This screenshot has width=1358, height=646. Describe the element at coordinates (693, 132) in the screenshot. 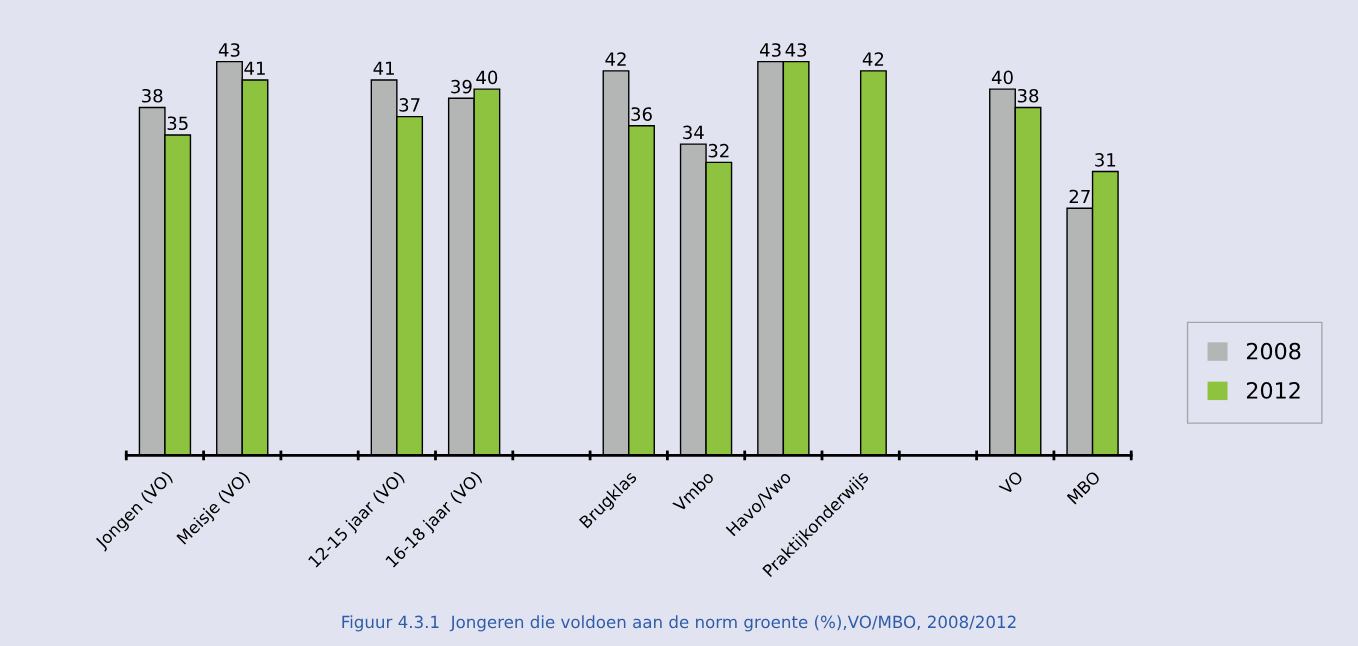

I see `data-label: 34` at that location.